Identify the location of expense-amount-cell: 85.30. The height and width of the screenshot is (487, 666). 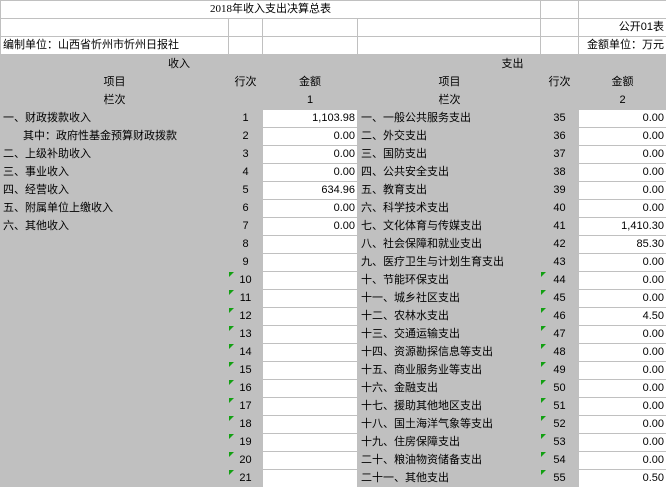
(622, 244).